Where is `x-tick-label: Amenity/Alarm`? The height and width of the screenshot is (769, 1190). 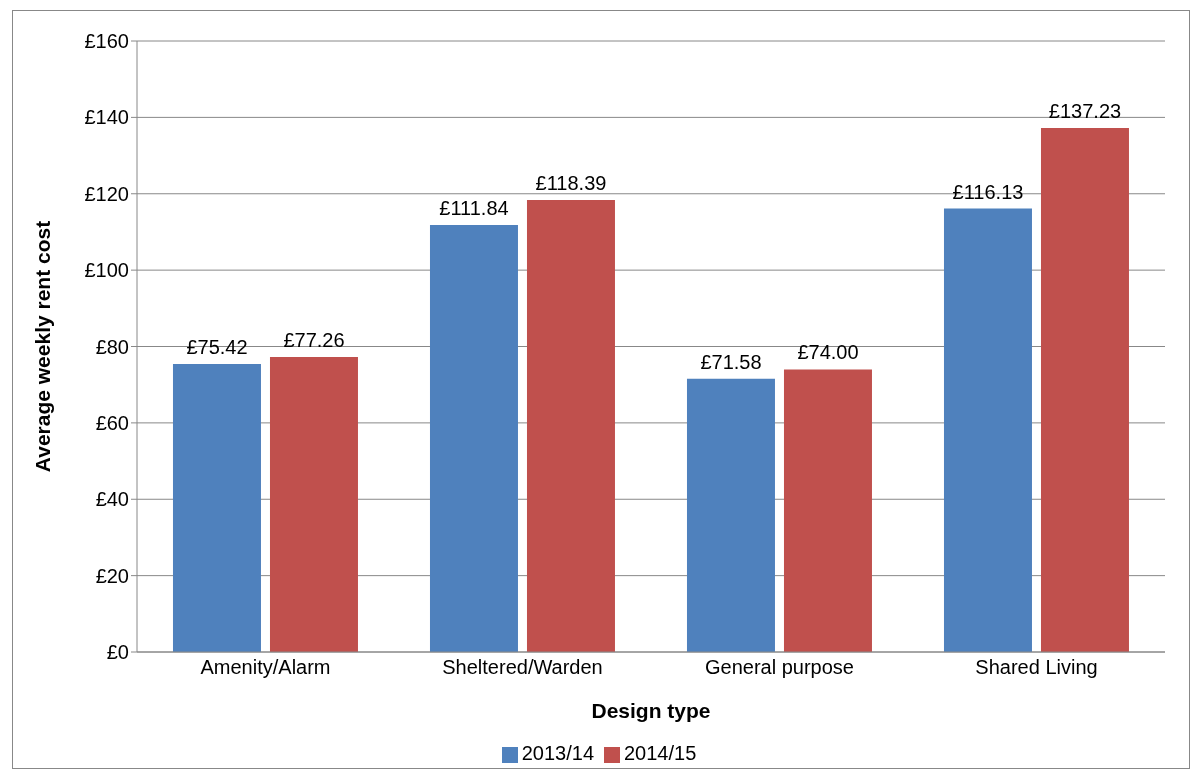 x-tick-label: Amenity/Alarm is located at coordinates (265, 667).